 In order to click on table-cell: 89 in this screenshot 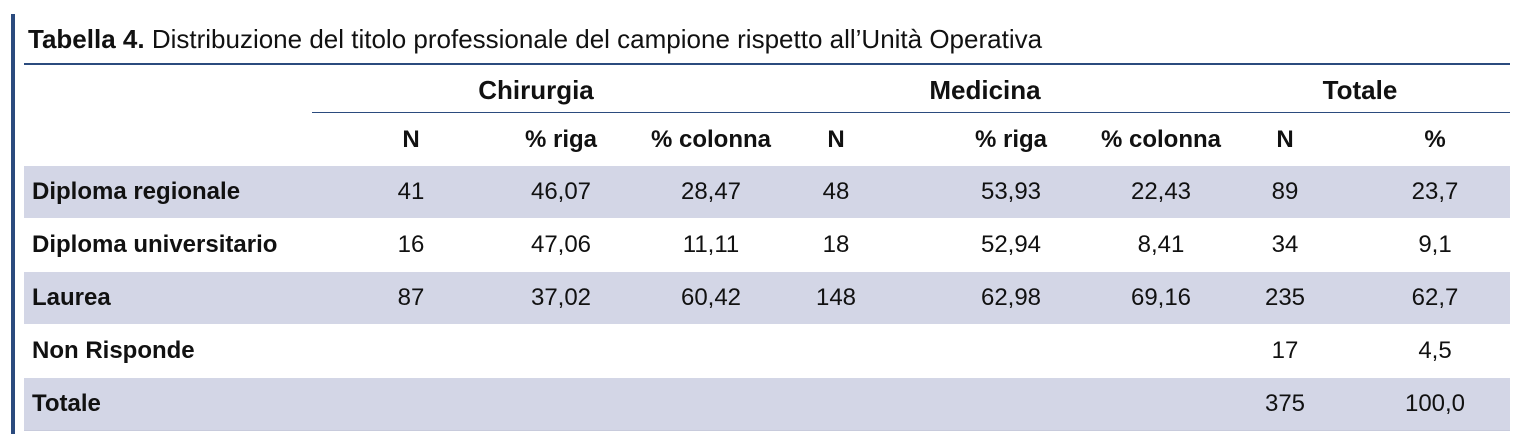, I will do `click(1285, 191)`.